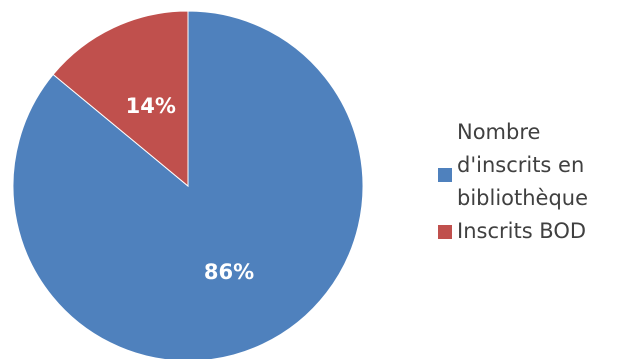 The width and height of the screenshot is (626, 359). I want to click on legend-item-bibliotheque: Nombre d'inscrits en bibliothèque, so click(531, 165).